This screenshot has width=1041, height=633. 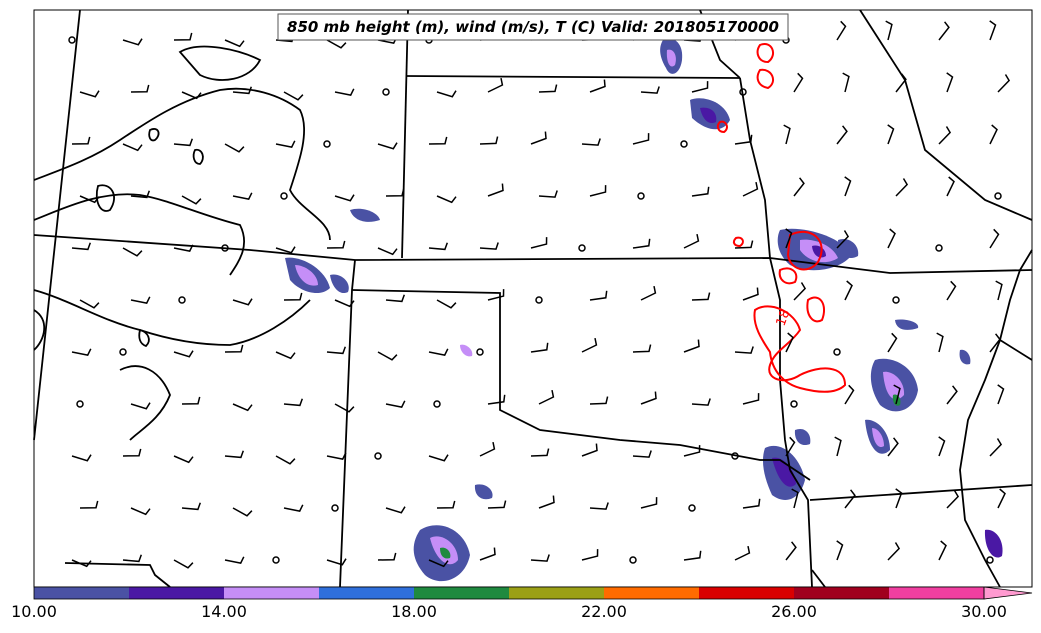 What do you see at coordinates (794, 611) in the screenshot?
I see `colorbar-tick-label: 26.00` at bounding box center [794, 611].